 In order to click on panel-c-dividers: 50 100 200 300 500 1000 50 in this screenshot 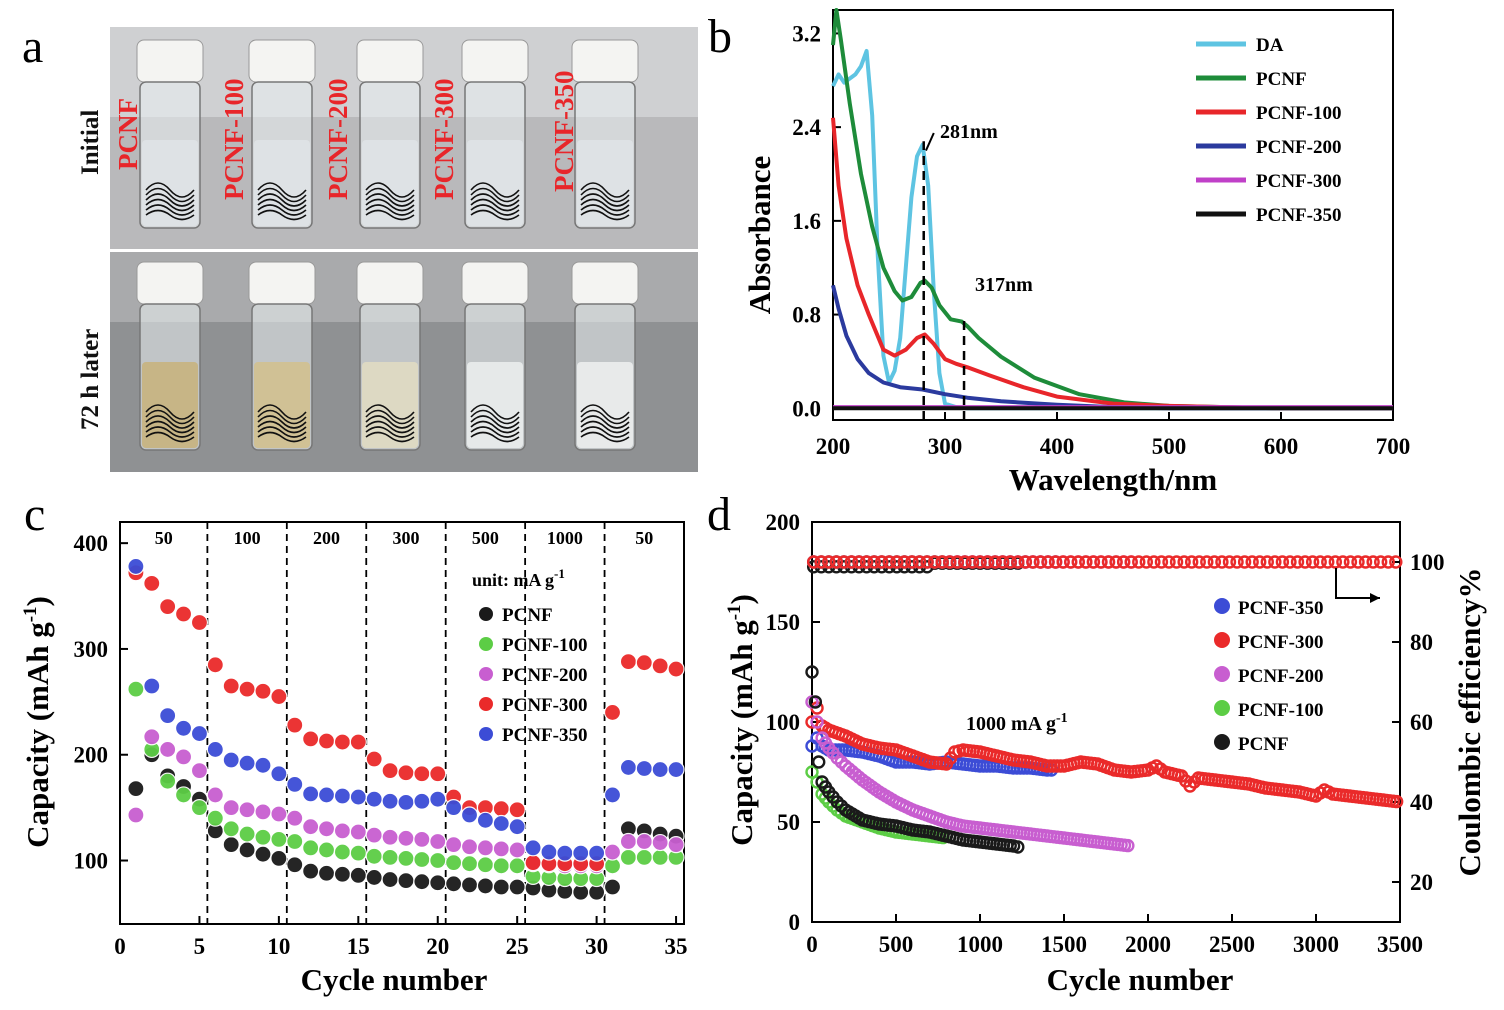, I will do `click(404, 723)`.